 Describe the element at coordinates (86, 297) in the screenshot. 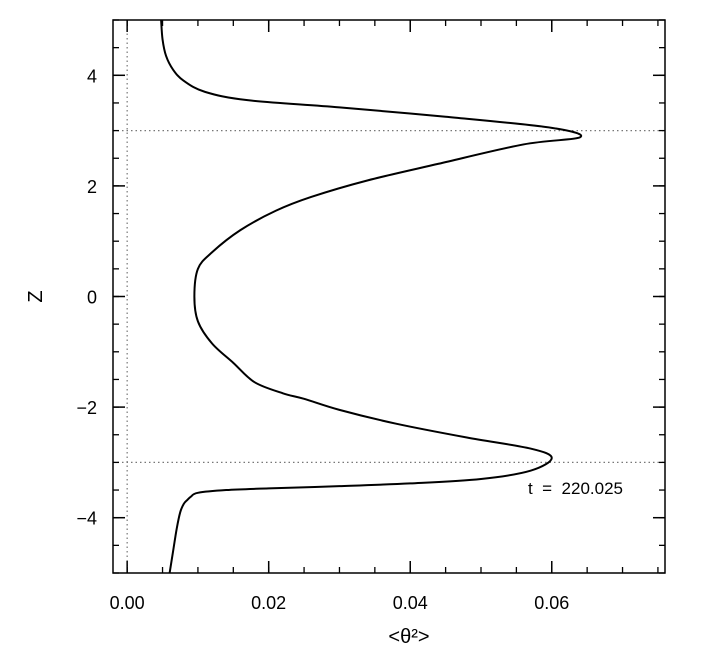

I see `y-tick-labels: −4 −2 0 2 4` at that location.